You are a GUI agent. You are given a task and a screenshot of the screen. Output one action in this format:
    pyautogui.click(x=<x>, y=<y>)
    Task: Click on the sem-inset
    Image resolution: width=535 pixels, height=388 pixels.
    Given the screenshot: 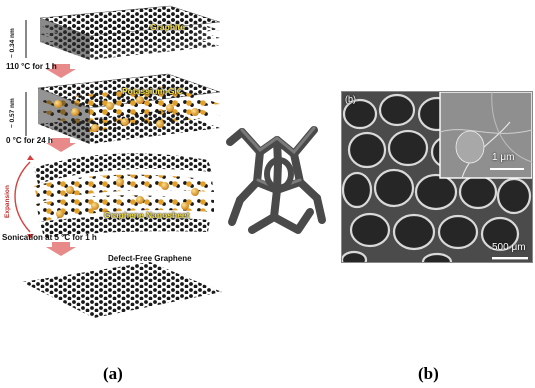 What is the action you would take?
    pyautogui.click(x=485, y=135)
    